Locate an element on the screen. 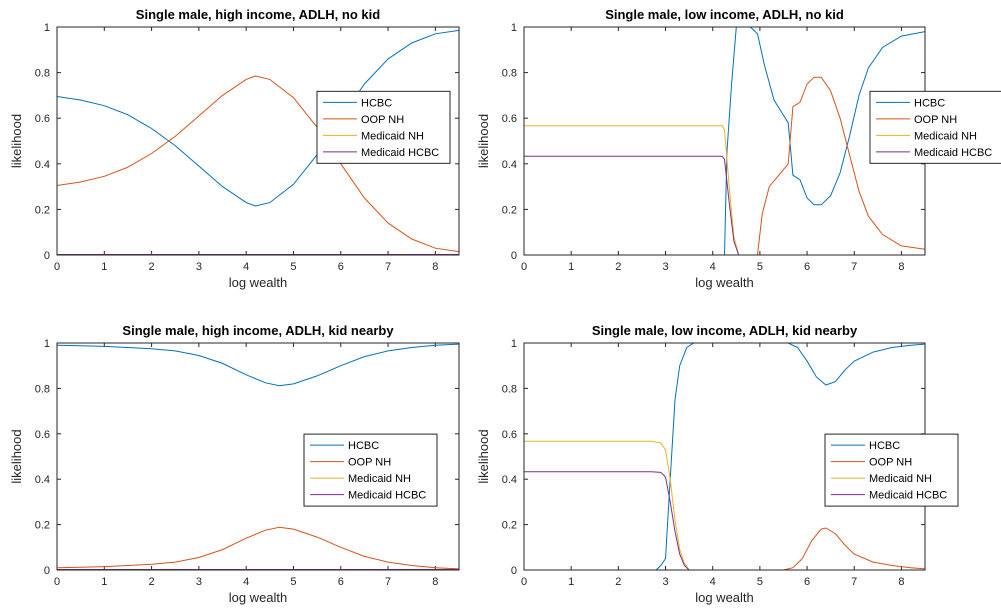  series-line-medicaid-nh is located at coordinates (724, 505).